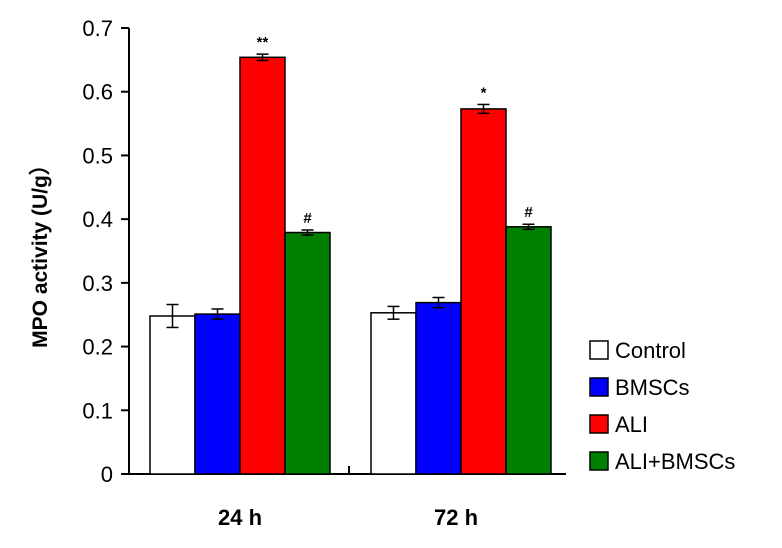 Image resolution: width=782 pixels, height=548 pixels. I want to click on annotation-2-0: **, so click(263, 42).